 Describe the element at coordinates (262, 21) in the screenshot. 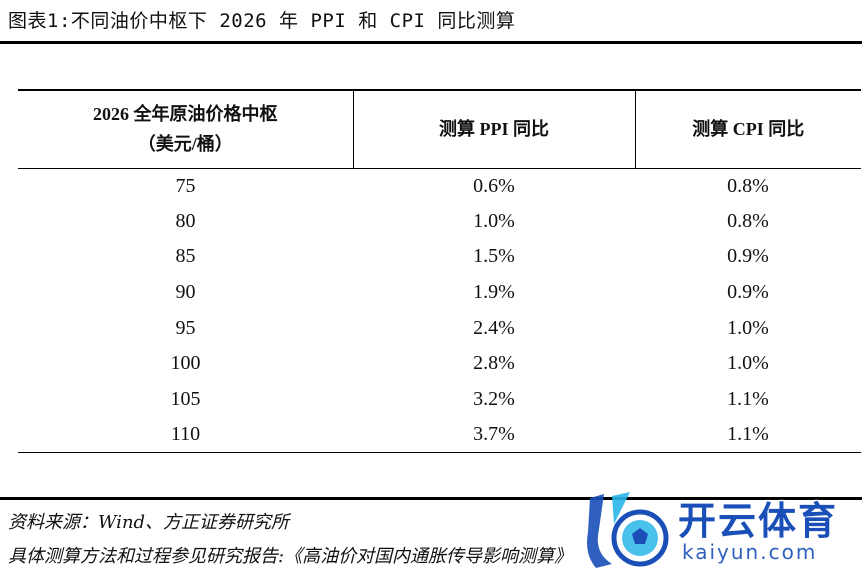

I see `figure-title: 图表1:不同油价中枢下 2026 年 PPI 和 CPI 同比测算` at that location.